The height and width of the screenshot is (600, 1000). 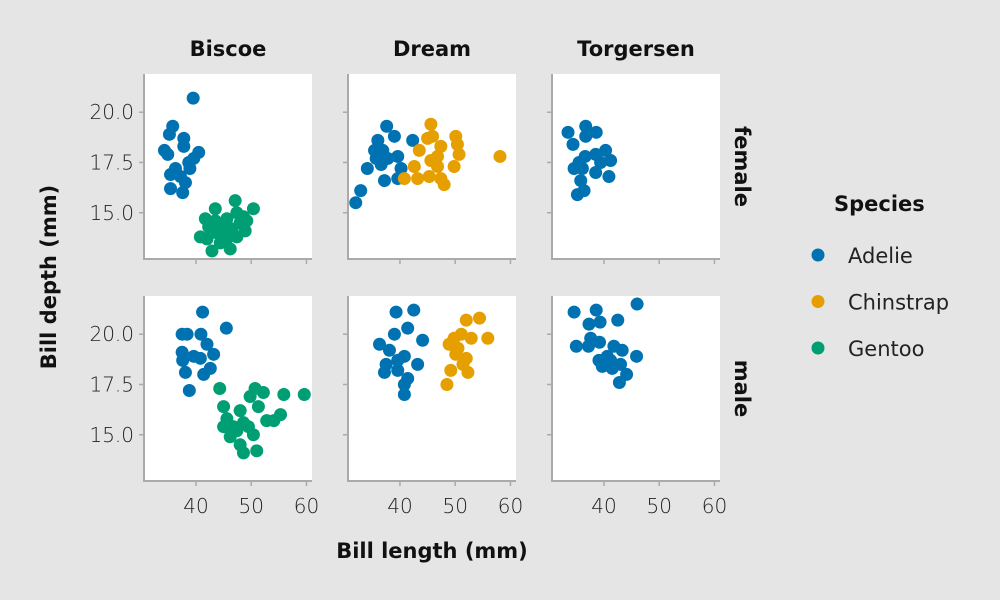 What do you see at coordinates (886, 349) in the screenshot?
I see `legend-label: Gentoo` at bounding box center [886, 349].